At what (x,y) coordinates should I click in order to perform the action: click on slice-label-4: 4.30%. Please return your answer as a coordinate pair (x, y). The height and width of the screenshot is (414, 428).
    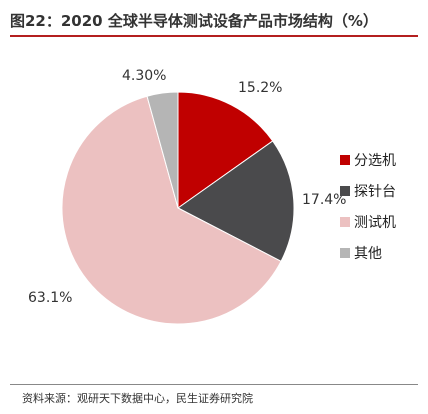
    Looking at the image, I should click on (144, 76).